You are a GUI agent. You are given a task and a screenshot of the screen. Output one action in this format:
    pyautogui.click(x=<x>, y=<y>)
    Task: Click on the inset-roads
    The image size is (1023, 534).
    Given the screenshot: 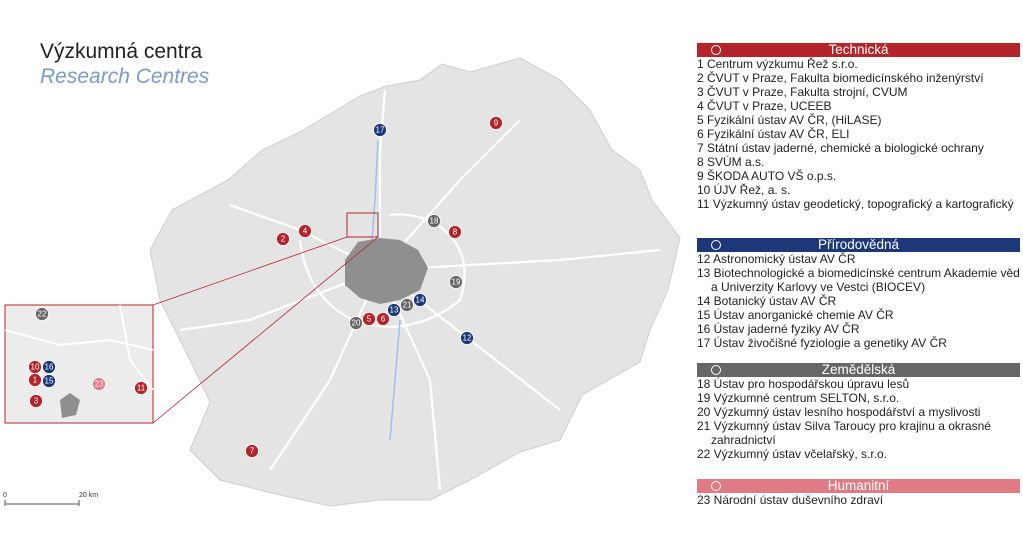 What is the action you would take?
    pyautogui.click(x=79, y=347)
    